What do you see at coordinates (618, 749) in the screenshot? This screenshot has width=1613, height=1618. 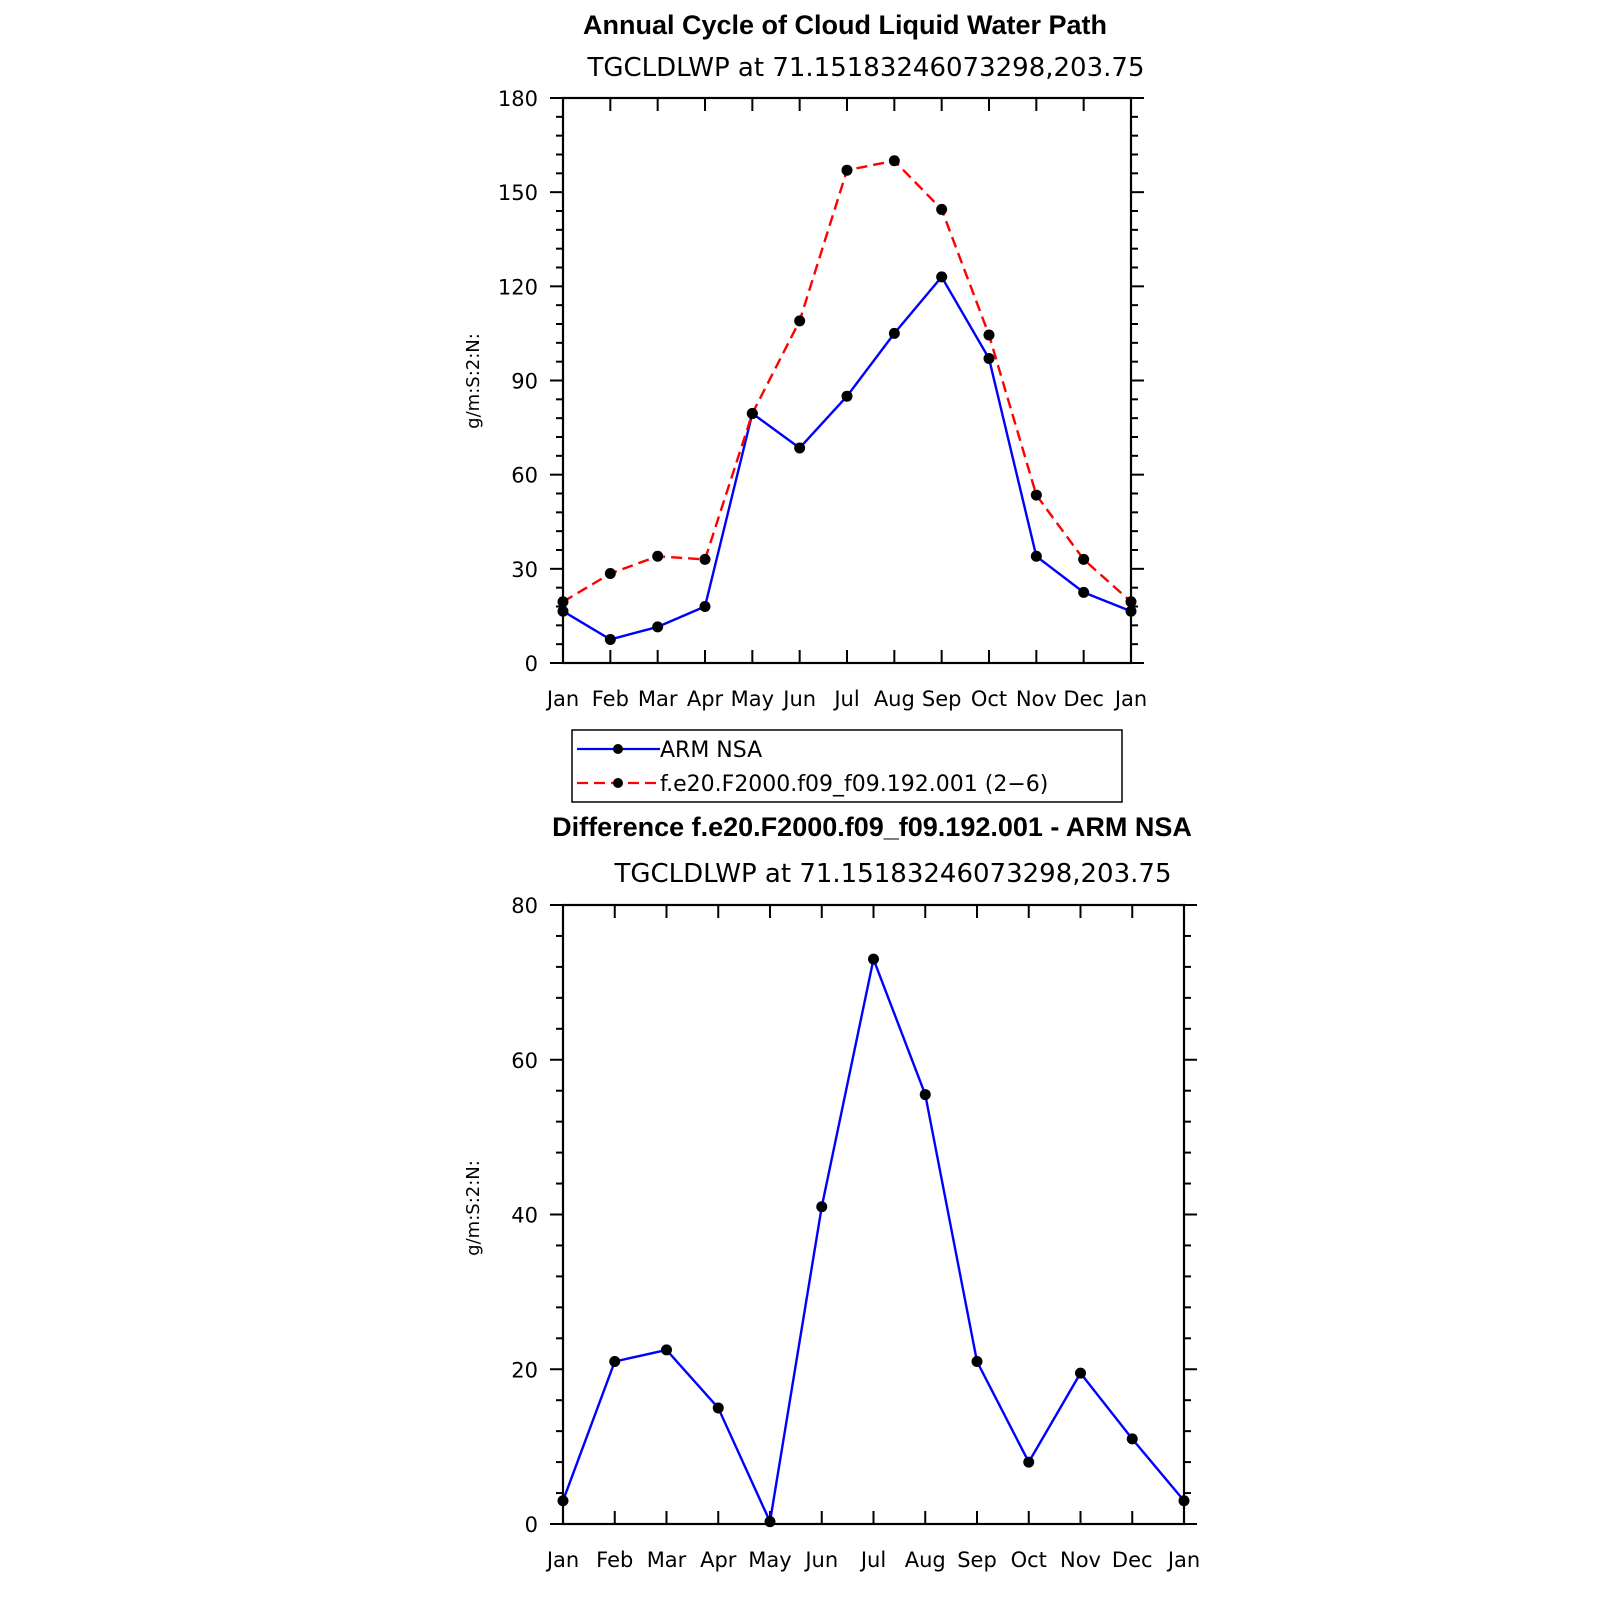 I see `legend-arm-marker` at bounding box center [618, 749].